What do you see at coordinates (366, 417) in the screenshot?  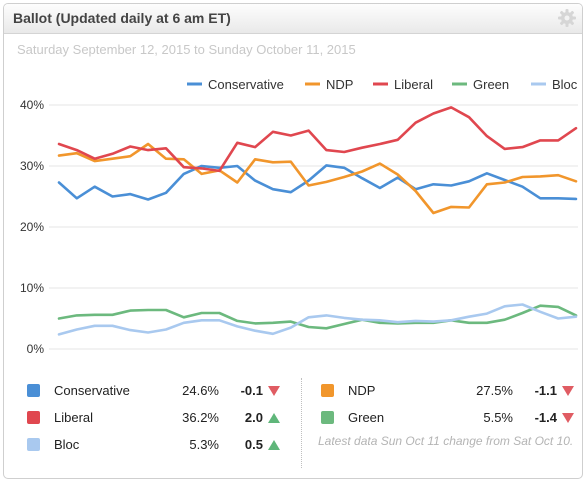 I see `party-name: Green` at bounding box center [366, 417].